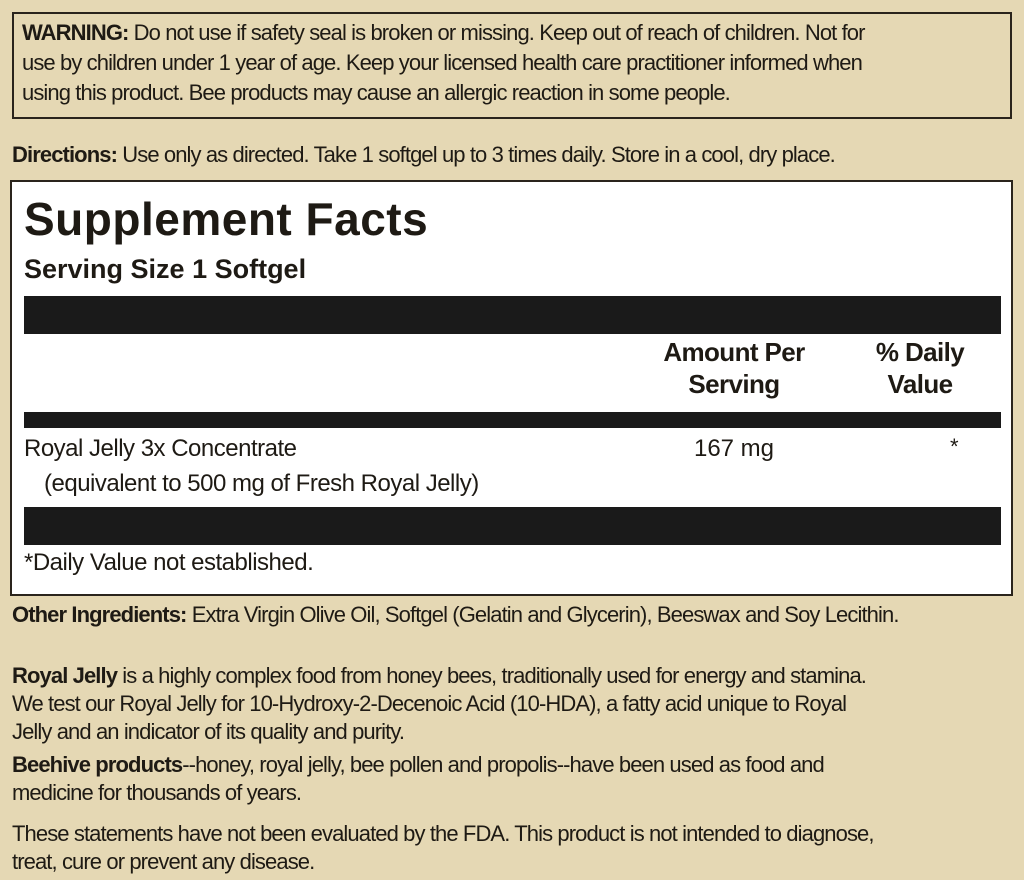  What do you see at coordinates (734, 448) in the screenshot?
I see `ingredient-amount: 167 mg` at bounding box center [734, 448].